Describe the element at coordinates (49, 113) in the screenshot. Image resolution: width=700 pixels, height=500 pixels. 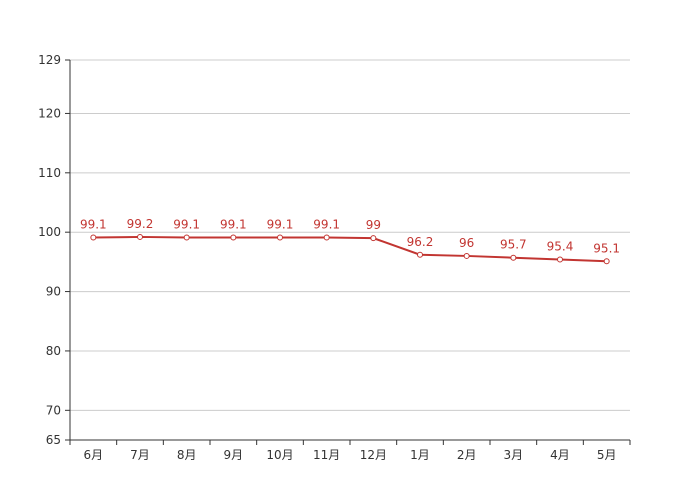
I see `y-tick-label: 120` at that location.